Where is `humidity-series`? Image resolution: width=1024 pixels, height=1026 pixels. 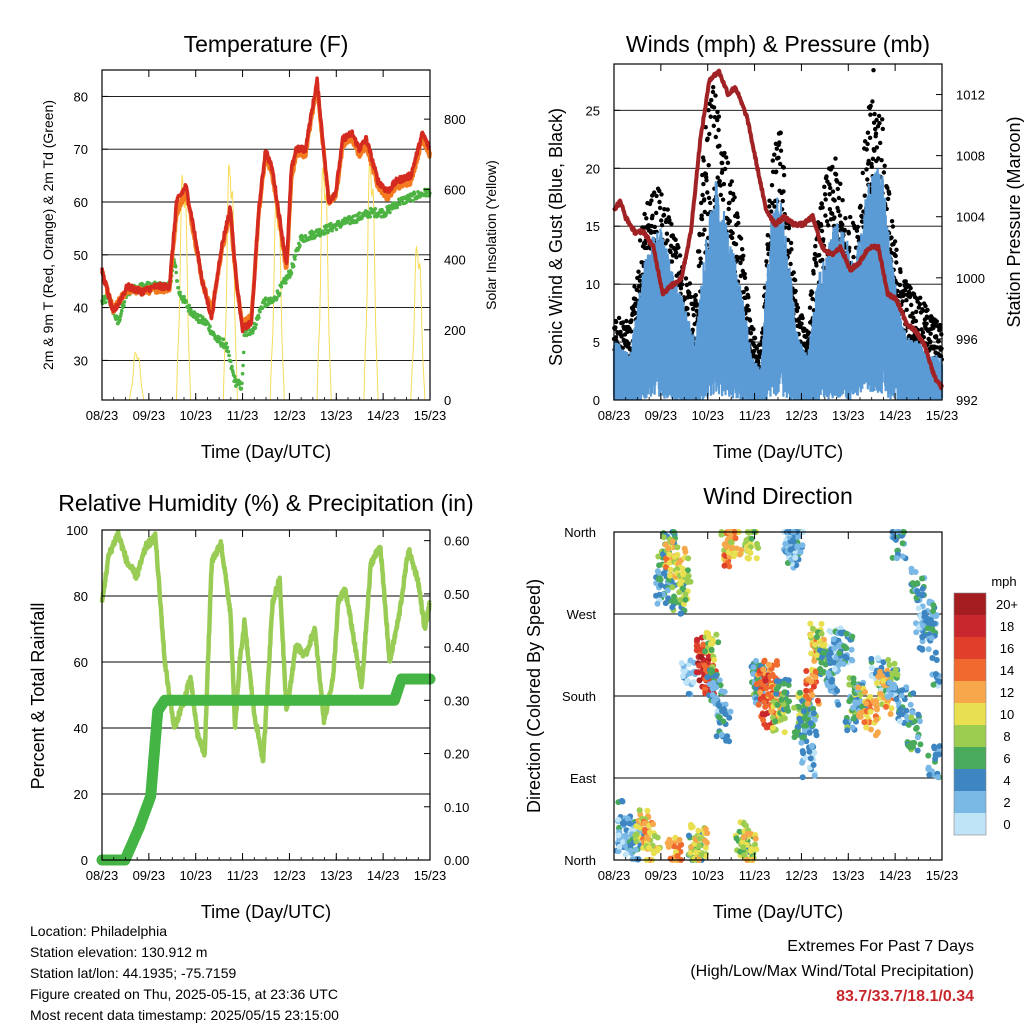 humidity-series is located at coordinates (266, 697).